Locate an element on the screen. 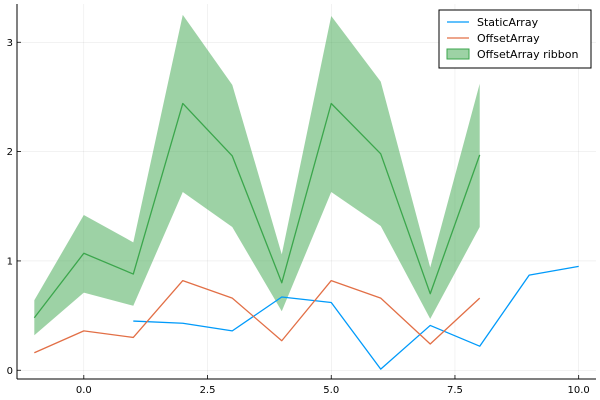 Image resolution: width=600 pixels, height=400 pixels. y-tick-label: 0 is located at coordinates (10, 371).